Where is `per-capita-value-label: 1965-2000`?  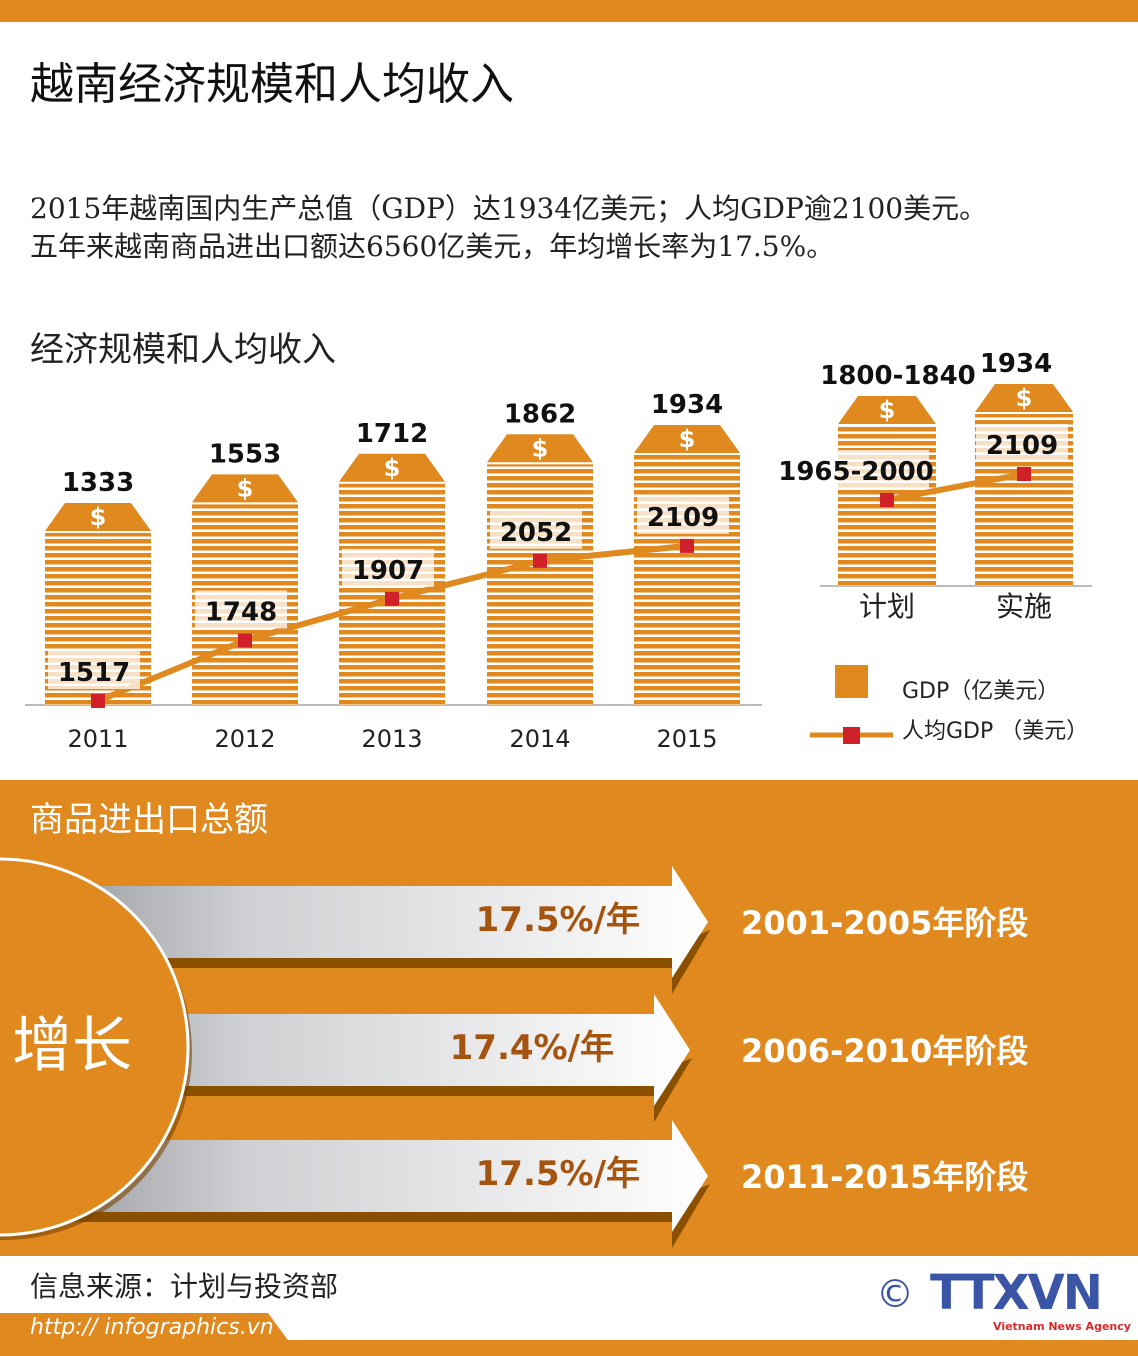
per-capita-value-label: 1965-2000 is located at coordinates (856, 472).